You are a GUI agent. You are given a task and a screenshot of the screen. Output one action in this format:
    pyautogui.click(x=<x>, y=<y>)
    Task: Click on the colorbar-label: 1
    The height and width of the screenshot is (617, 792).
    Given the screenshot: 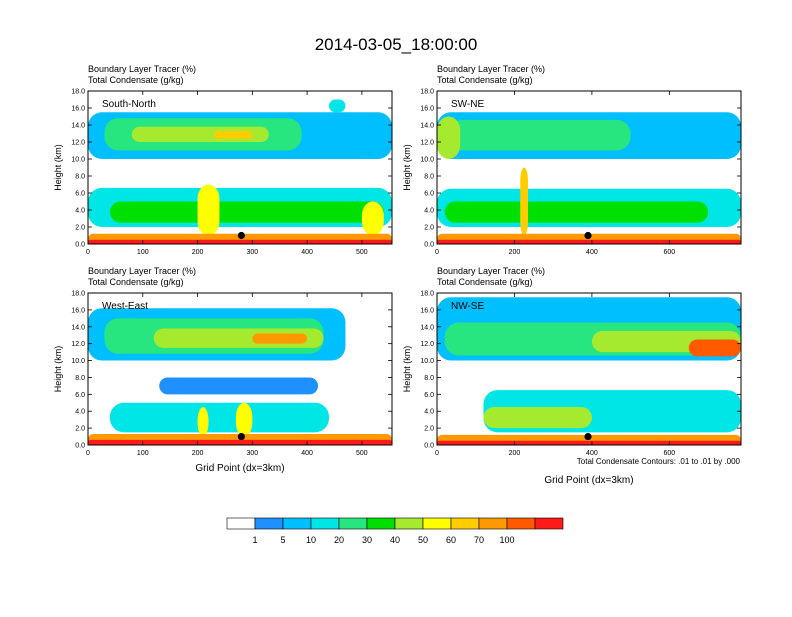 What is the action you would take?
    pyautogui.click(x=254, y=540)
    